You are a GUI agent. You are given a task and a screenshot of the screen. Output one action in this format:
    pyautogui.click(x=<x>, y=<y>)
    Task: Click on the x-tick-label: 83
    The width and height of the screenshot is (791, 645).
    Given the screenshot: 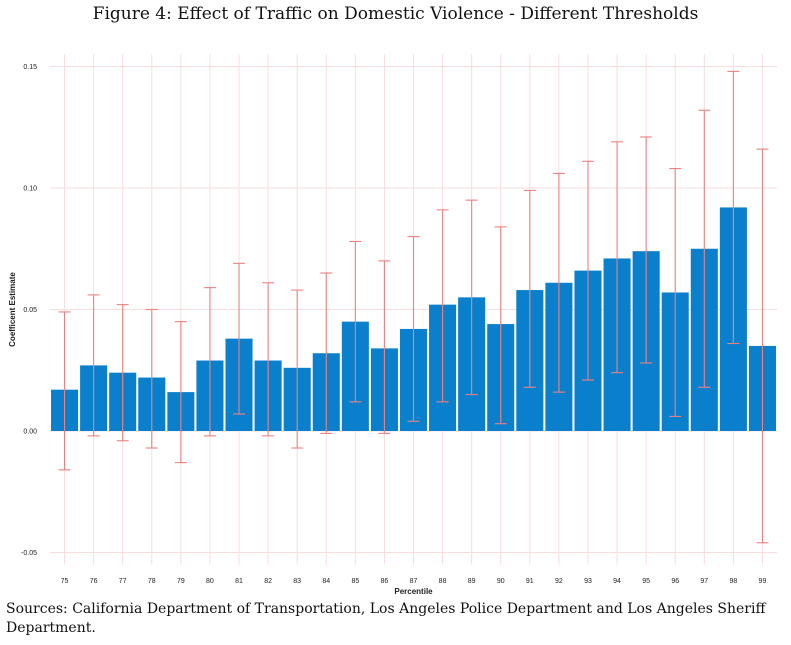 What is the action you would take?
    pyautogui.click(x=297, y=581)
    